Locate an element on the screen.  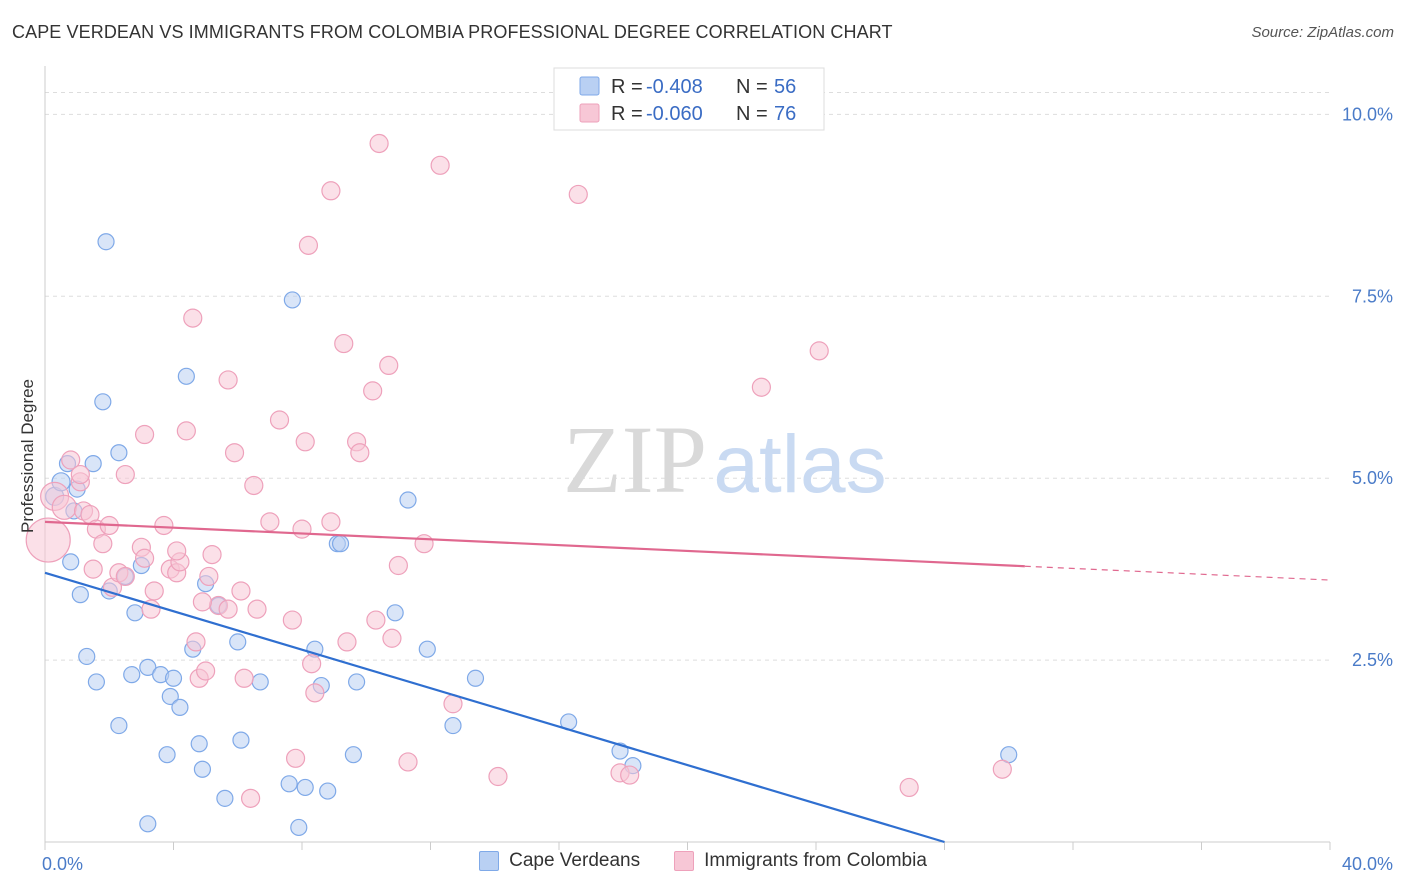
stats-r-value: -0.060 is located at coordinates (674, 114).